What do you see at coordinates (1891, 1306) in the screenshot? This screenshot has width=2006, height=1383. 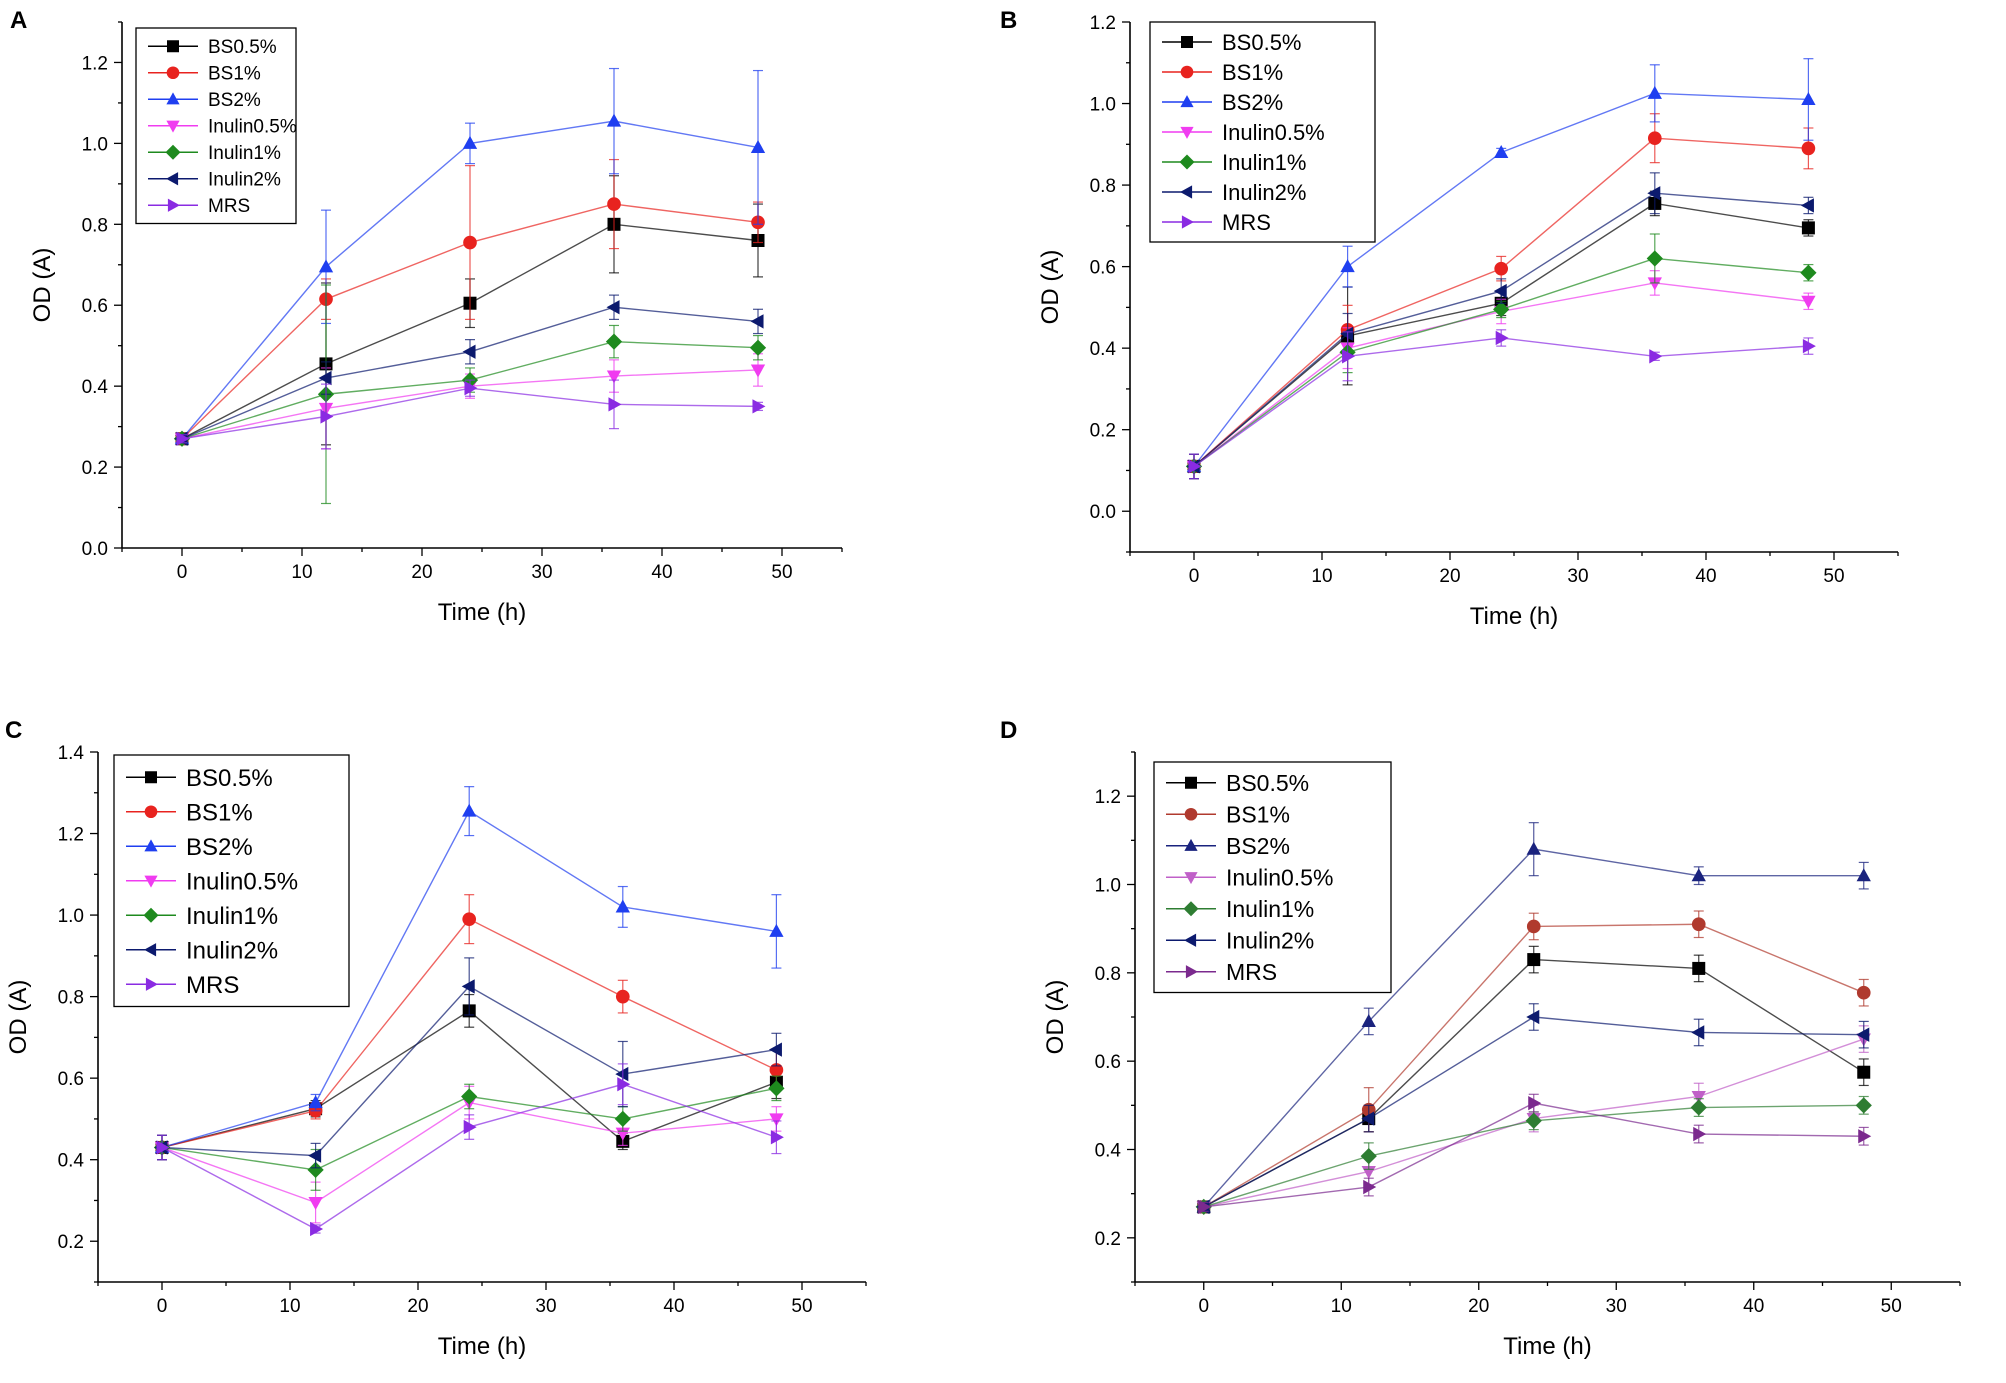 I see `x-tick-label: 50` at bounding box center [1891, 1306].